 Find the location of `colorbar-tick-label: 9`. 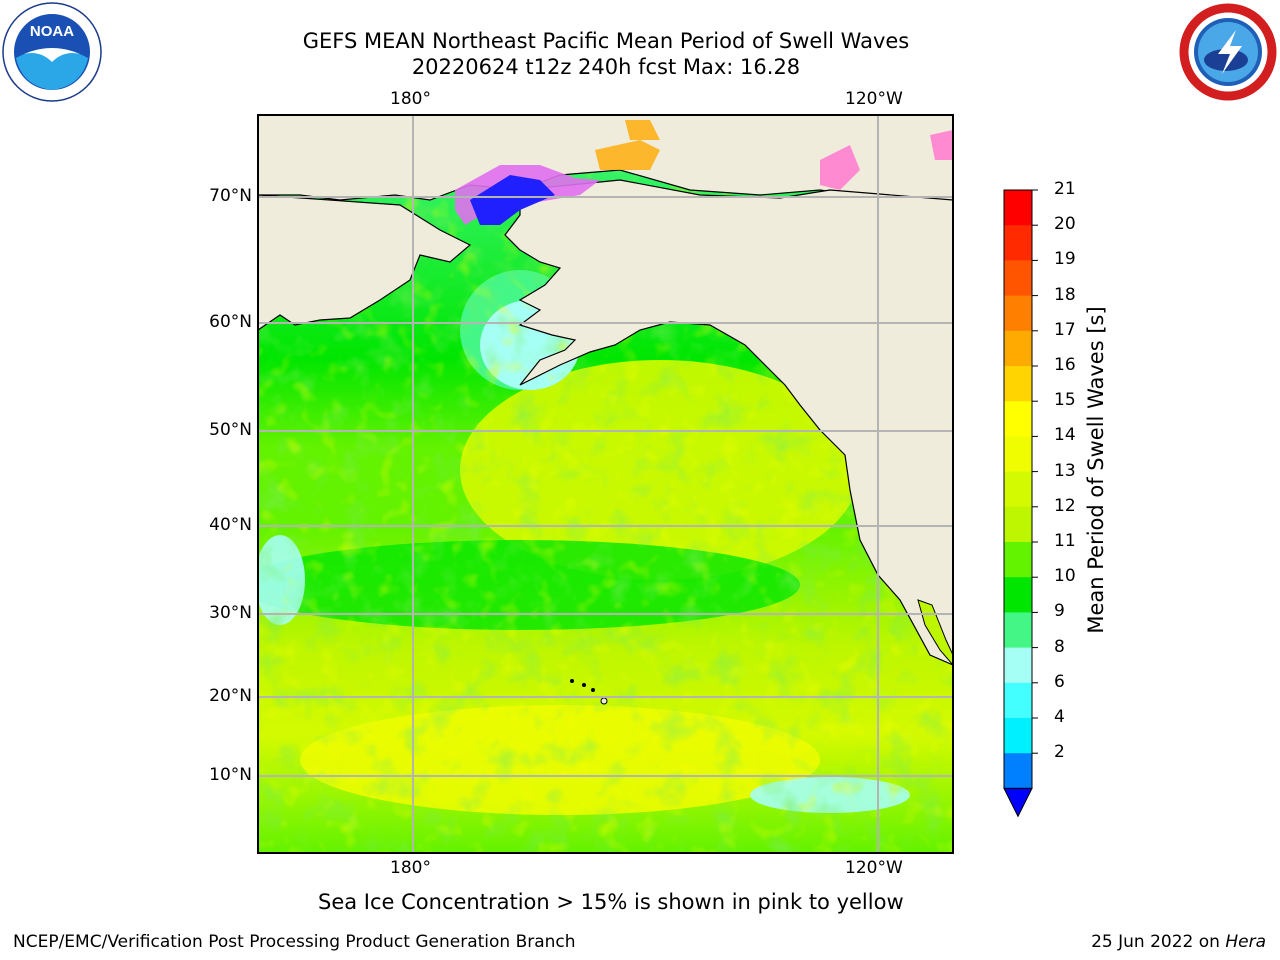

colorbar-tick-label: 9 is located at coordinates (1059, 611).